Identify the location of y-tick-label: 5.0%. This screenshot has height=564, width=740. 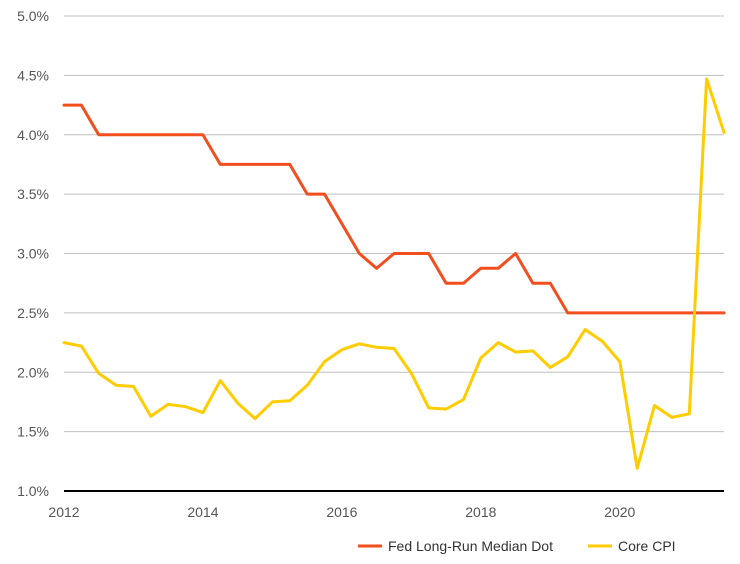
(33, 16).